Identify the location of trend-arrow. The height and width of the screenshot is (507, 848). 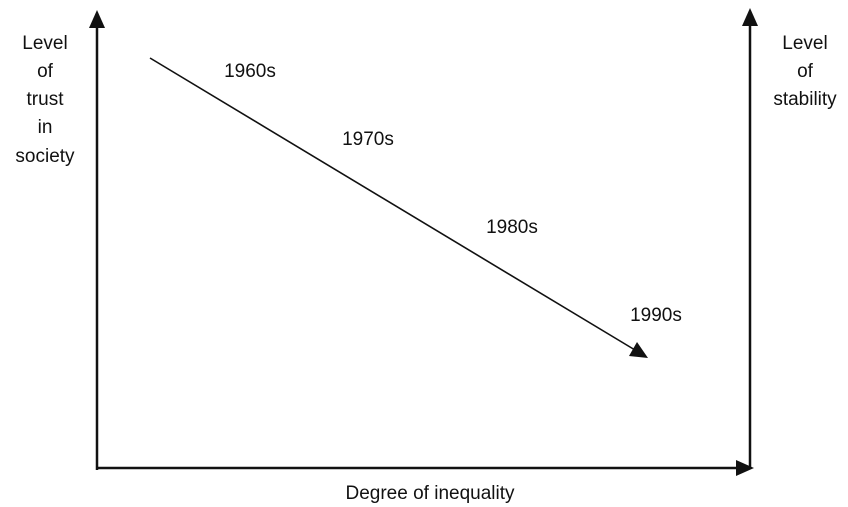
(638, 350).